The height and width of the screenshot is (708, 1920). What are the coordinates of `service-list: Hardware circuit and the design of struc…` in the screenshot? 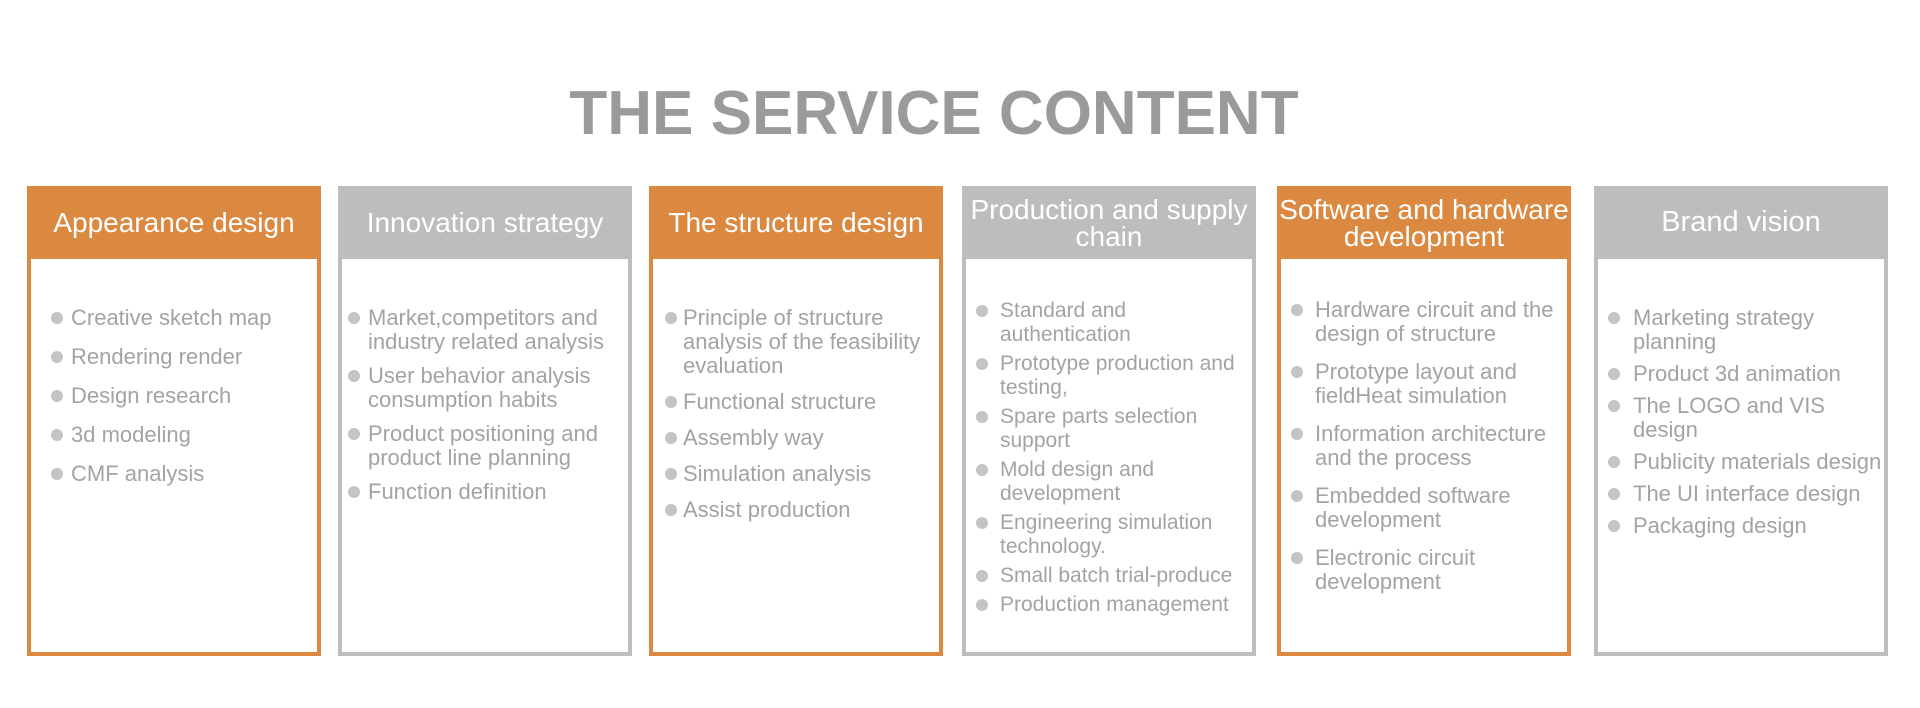 It's located at (1428, 446).